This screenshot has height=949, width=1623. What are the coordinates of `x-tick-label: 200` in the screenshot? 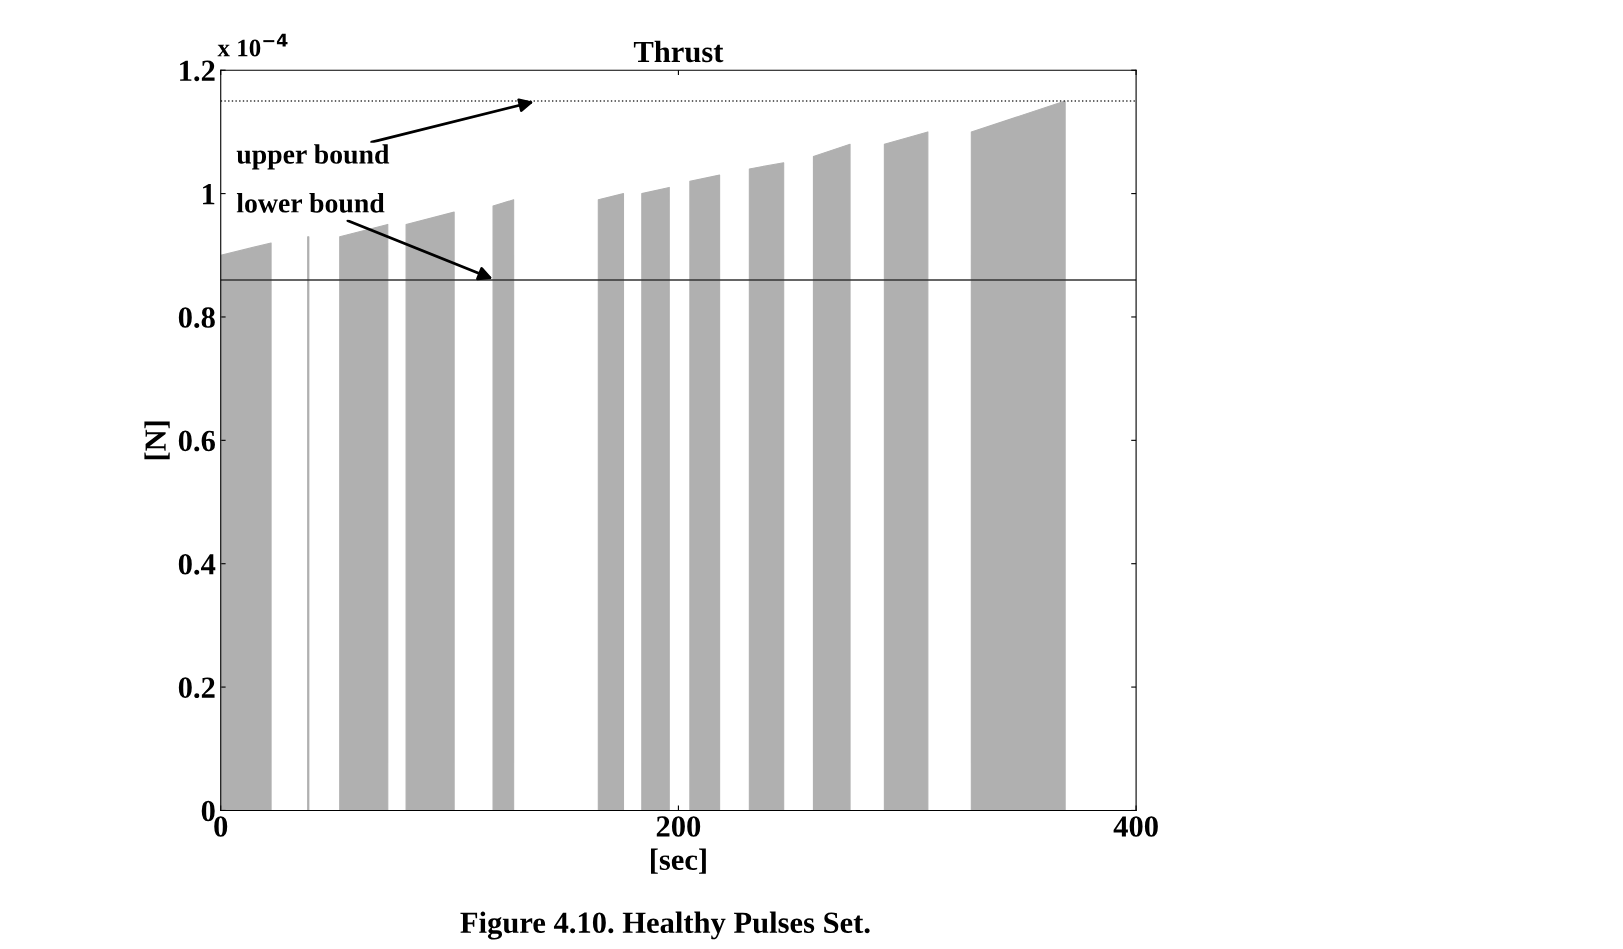 It's located at (678, 826).